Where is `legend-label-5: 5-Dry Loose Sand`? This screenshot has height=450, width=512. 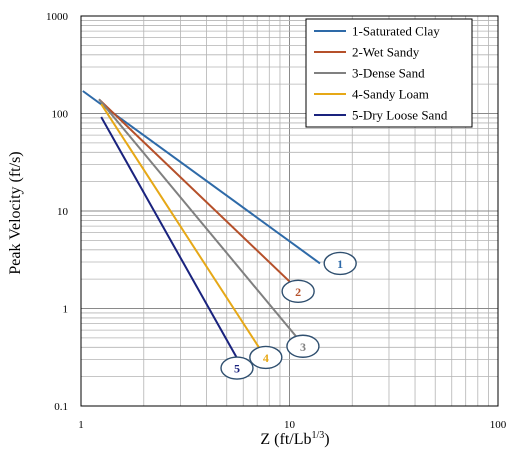 legend-label-5: 5-Dry Loose Sand is located at coordinates (400, 115).